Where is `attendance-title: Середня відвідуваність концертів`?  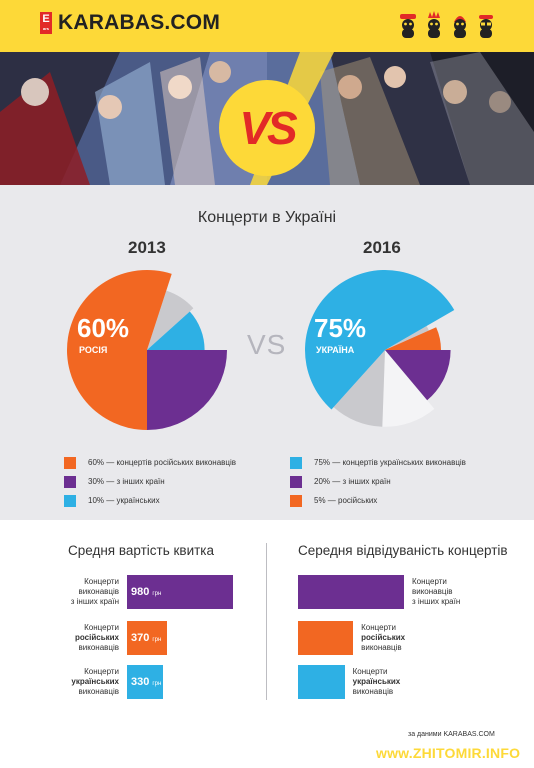 attendance-title: Середня відвідуваність концертів is located at coordinates (403, 550).